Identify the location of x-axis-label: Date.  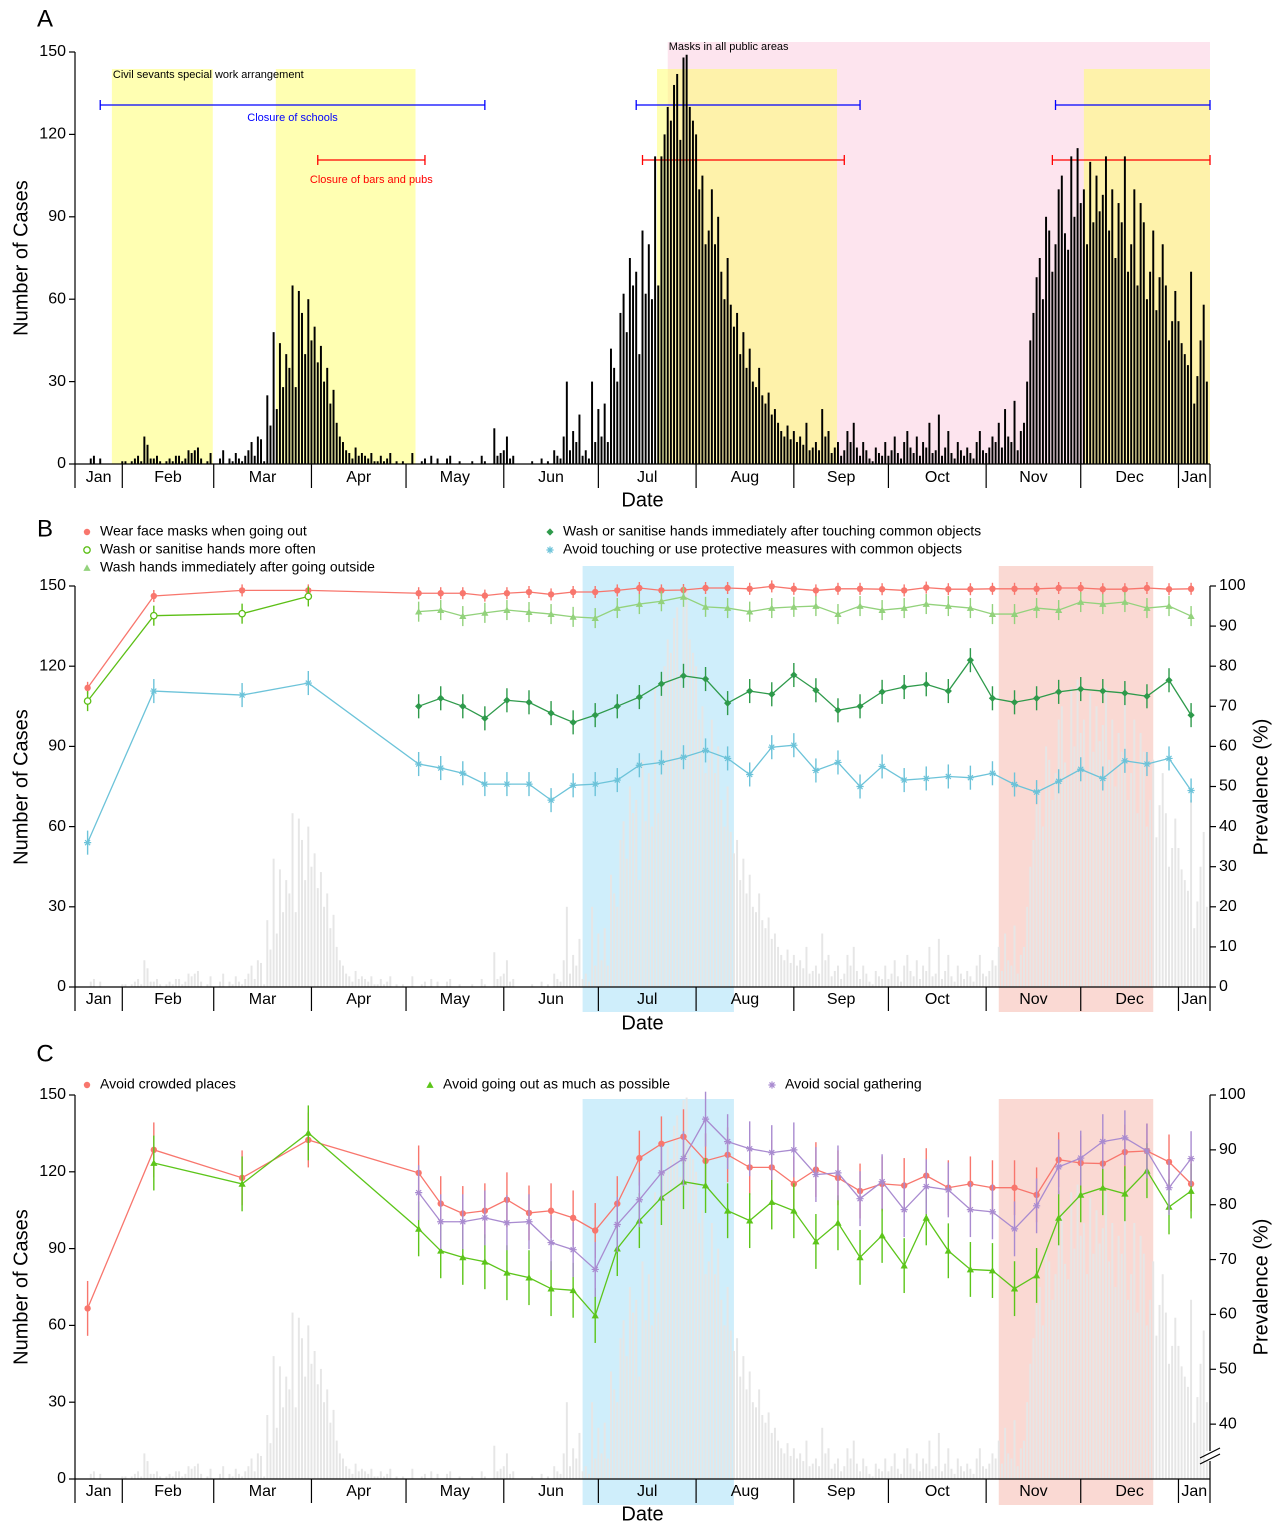
(642, 1023).